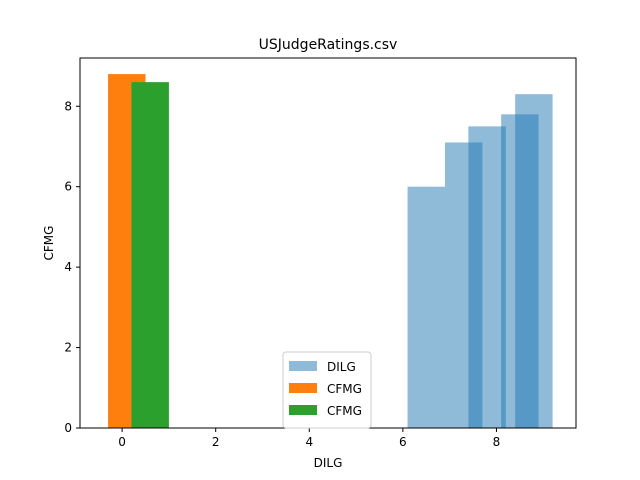  What do you see at coordinates (68, 428) in the screenshot?
I see `y-tick-label: 0` at bounding box center [68, 428].